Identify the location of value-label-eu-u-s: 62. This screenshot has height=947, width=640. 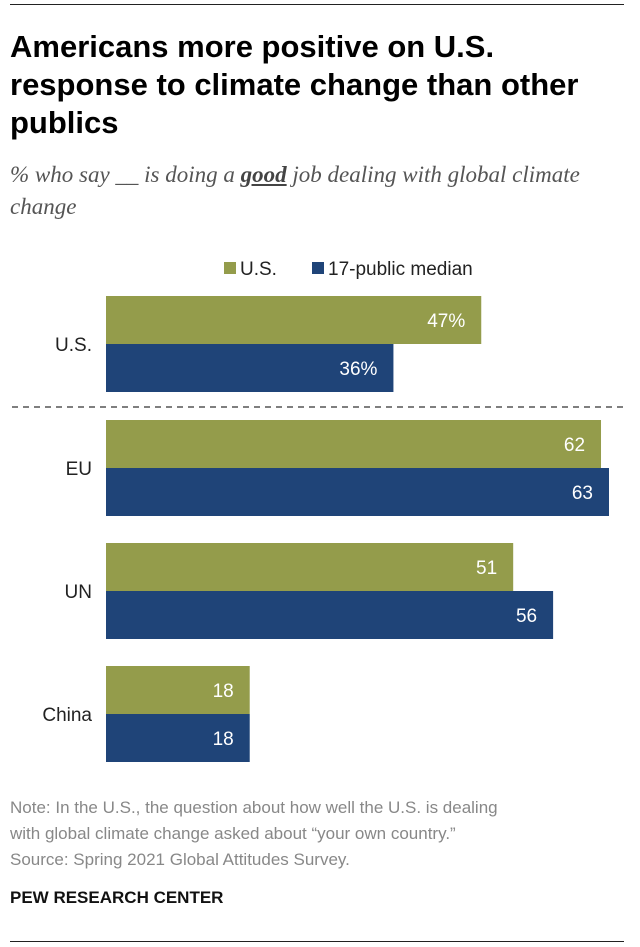
(574, 445).